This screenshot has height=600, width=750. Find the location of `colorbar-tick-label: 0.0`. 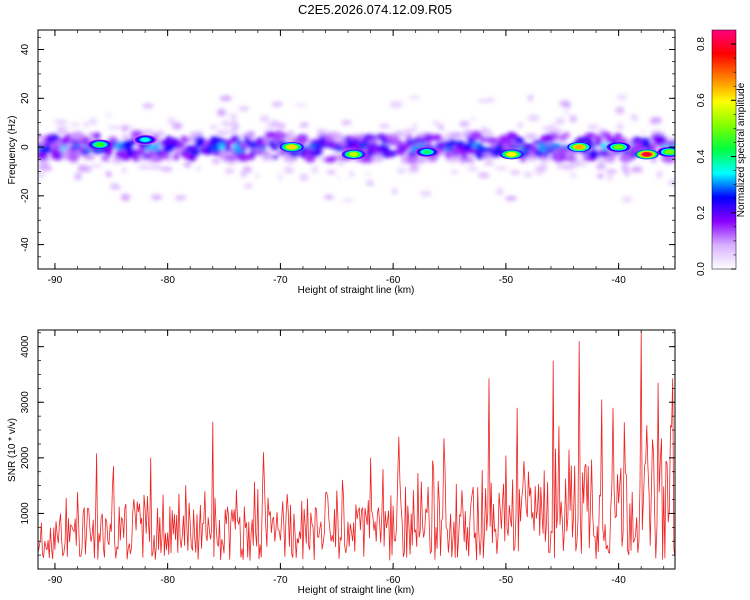

colorbar-tick-label: 0.0 is located at coordinates (701, 269).